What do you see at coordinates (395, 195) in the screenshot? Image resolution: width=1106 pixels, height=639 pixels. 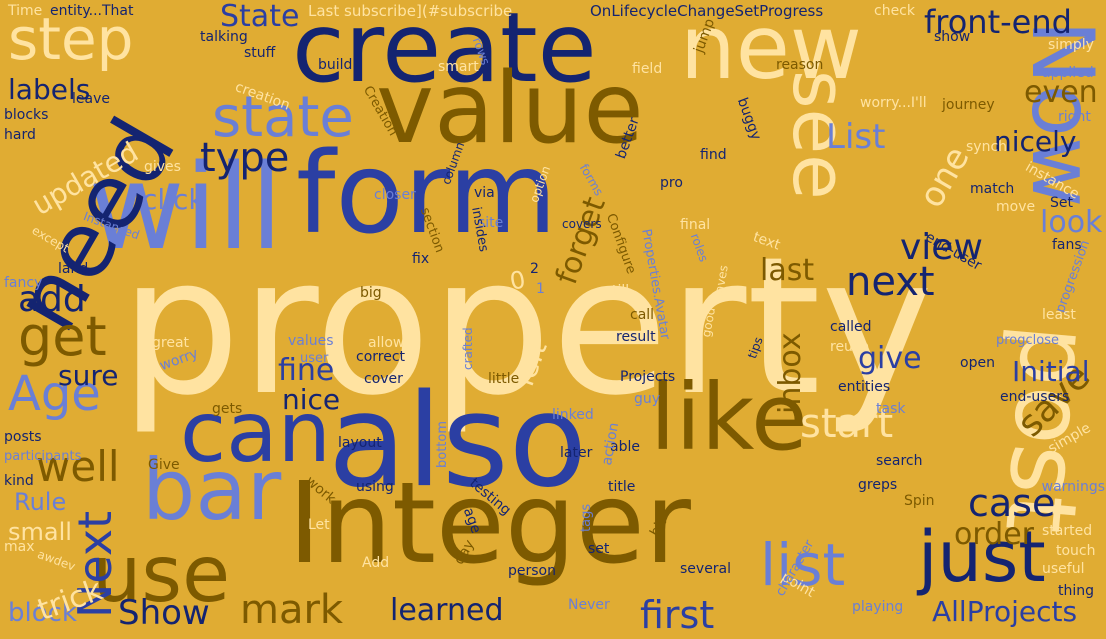 I see `word: closer` at bounding box center [395, 195].